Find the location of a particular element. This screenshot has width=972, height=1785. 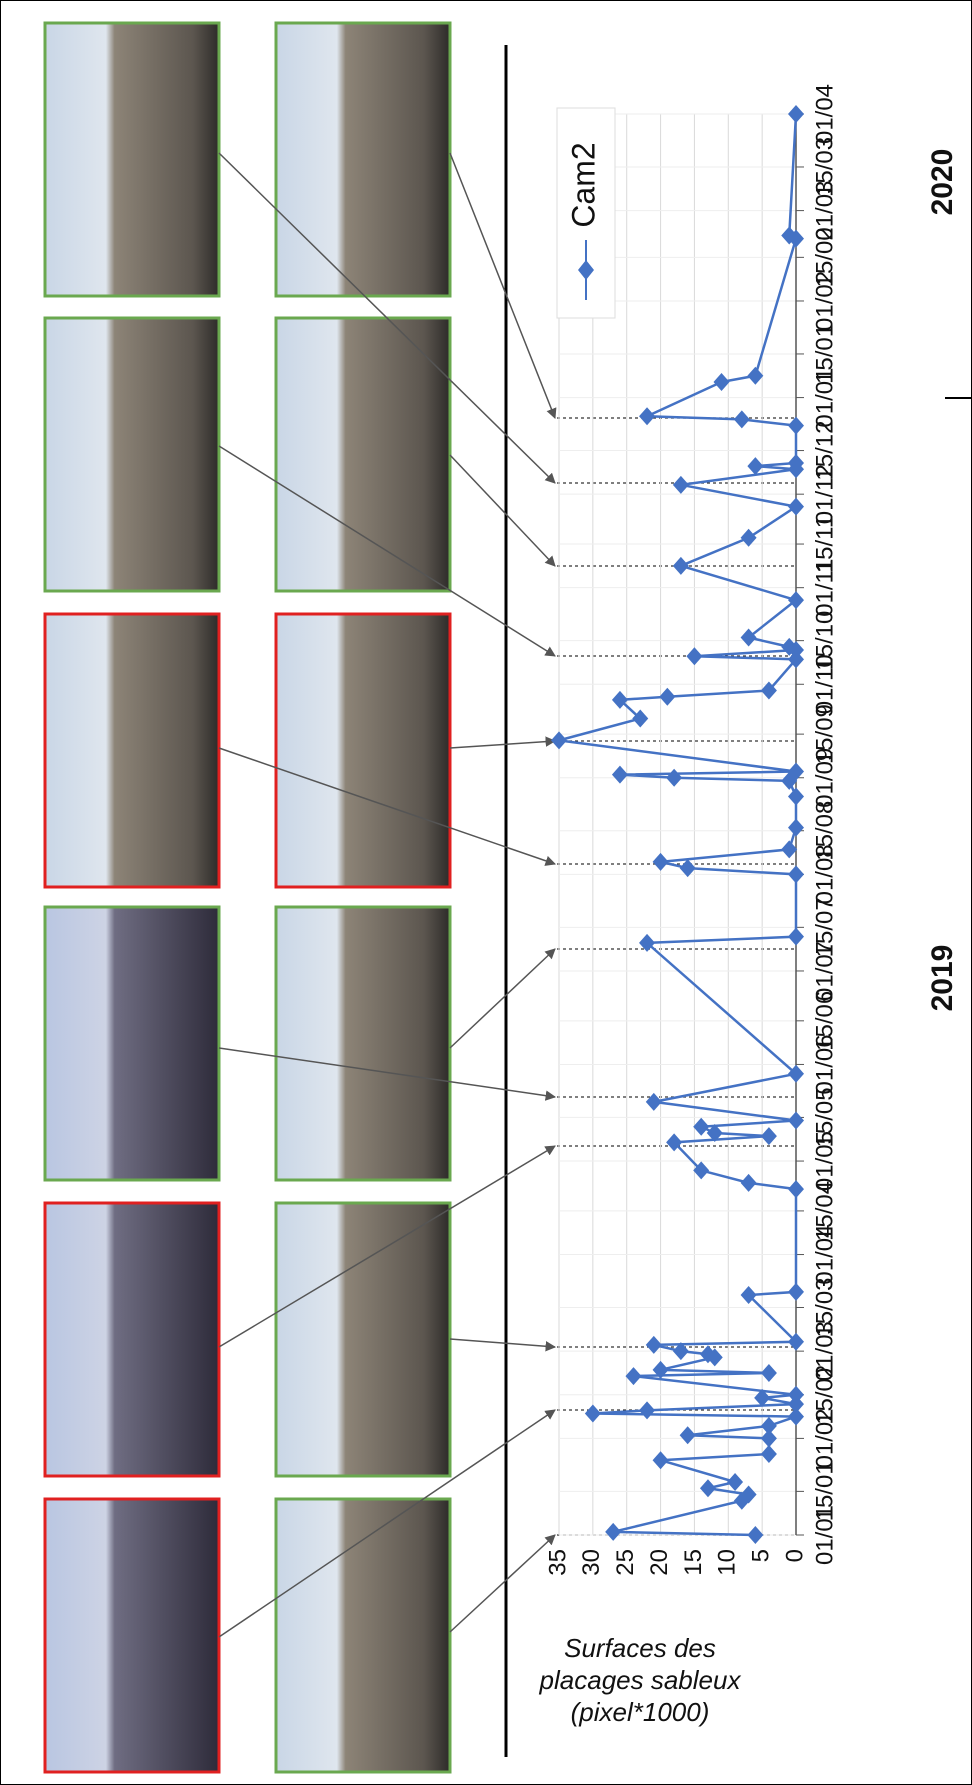

x-tick-label: 15/11 is located at coordinates (824, 544).